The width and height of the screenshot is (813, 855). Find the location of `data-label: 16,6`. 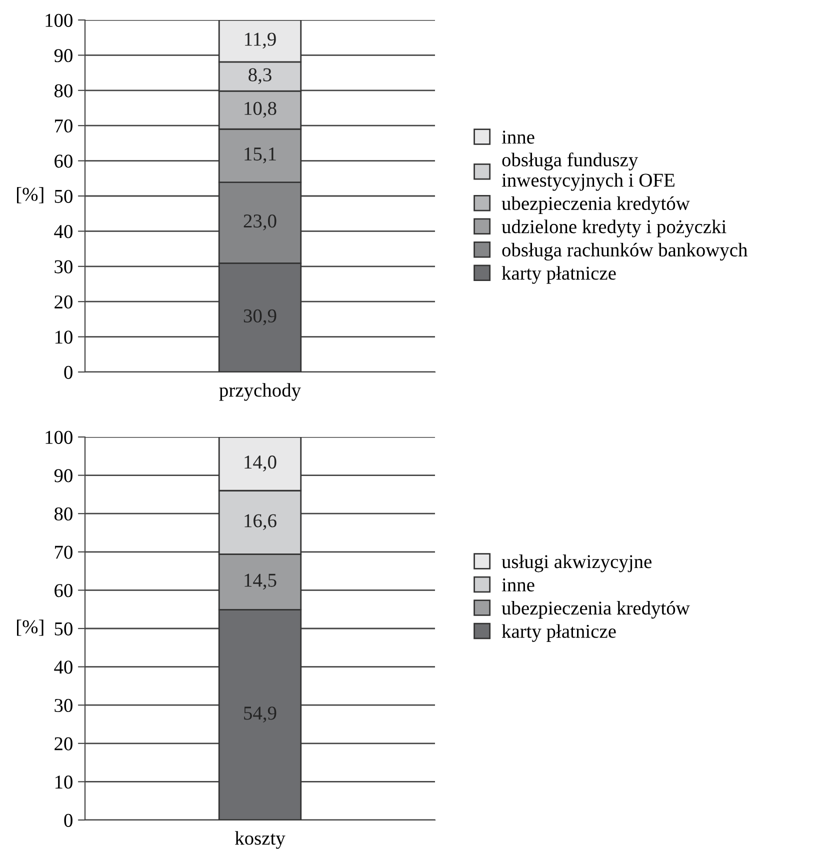

data-label: 16,6 is located at coordinates (260, 522).